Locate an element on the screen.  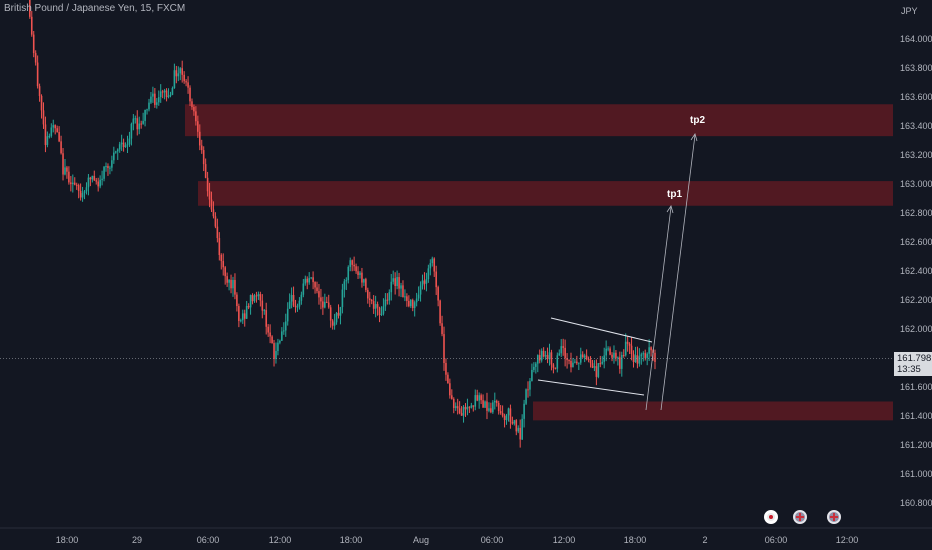
trend-drawings: tp1 tp2 is located at coordinates (621, 263).